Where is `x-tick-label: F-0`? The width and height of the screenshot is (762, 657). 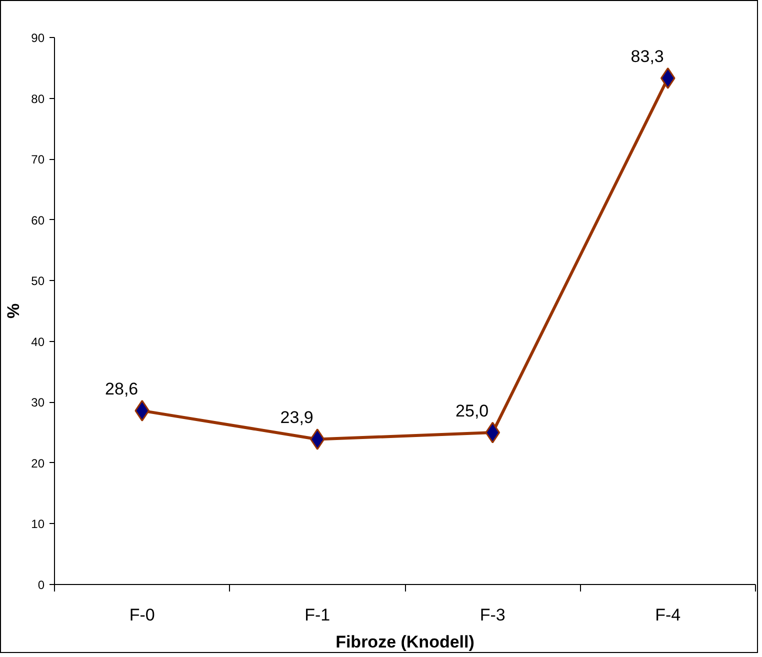
x-tick-label: F-0 is located at coordinates (142, 615).